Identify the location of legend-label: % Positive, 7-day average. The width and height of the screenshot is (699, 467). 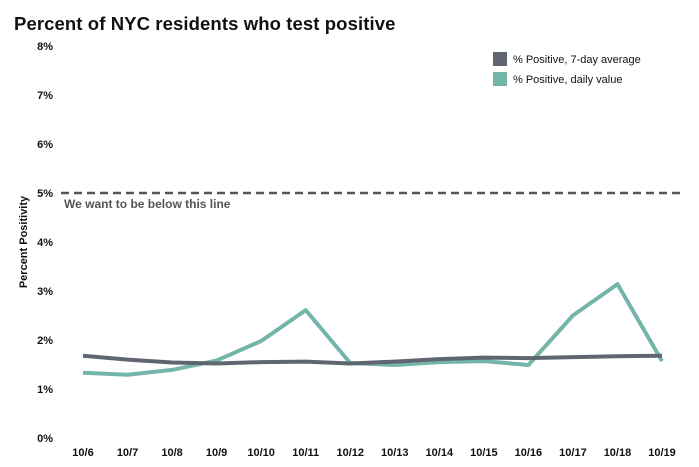
(577, 60).